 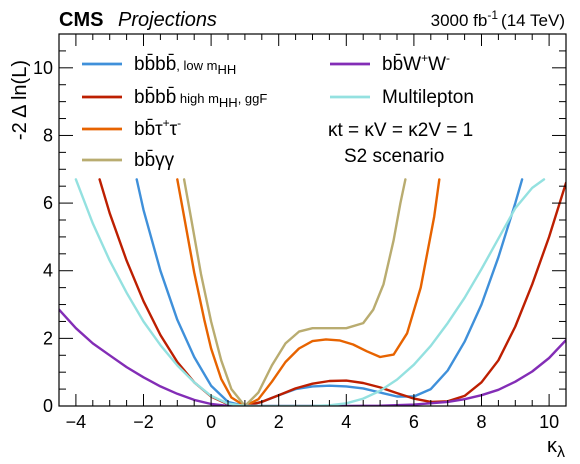 I want to click on legend-entry-bbgammagamma: bb̄γγ, so click(x=128, y=160).